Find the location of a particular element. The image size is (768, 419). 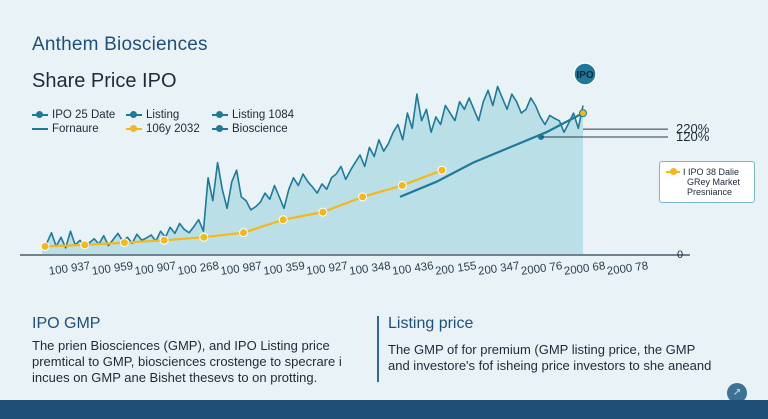

legend-item: Fornaure is located at coordinates (65, 129).